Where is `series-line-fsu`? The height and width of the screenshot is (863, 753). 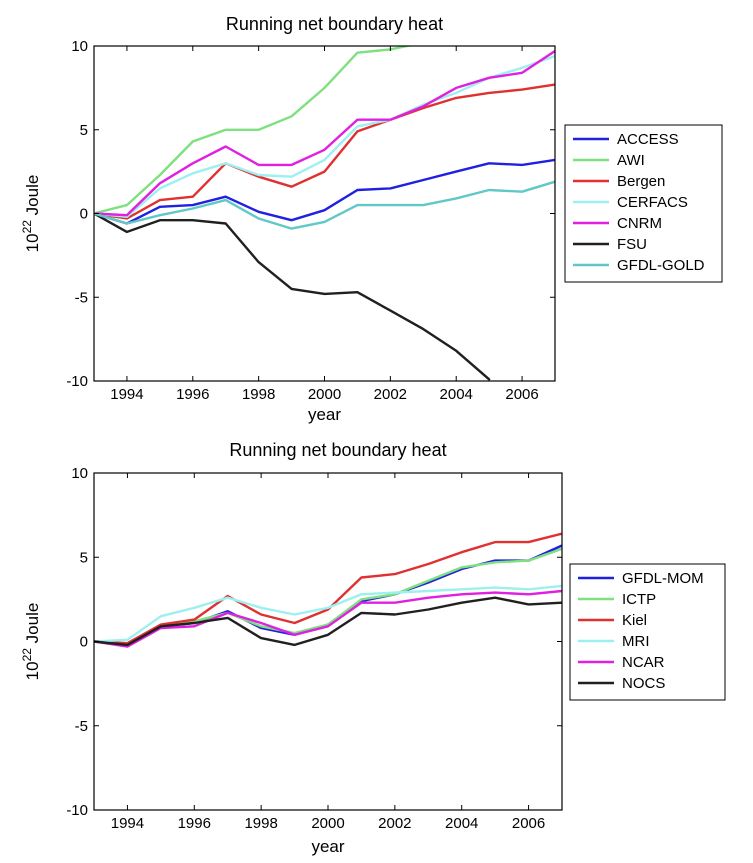 series-line-fsu is located at coordinates (292, 296).